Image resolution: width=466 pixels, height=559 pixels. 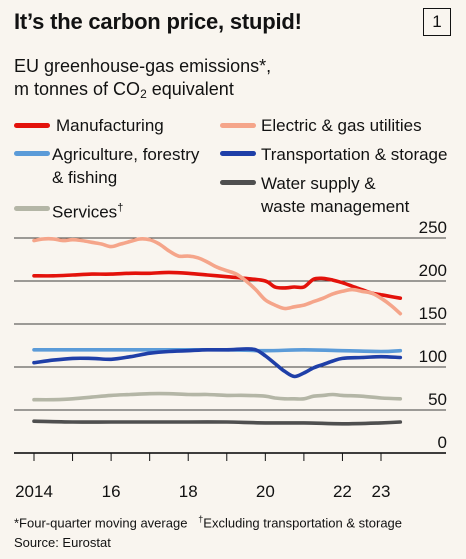 I want to click on legend-label-transport: Transportation & storage, so click(x=354, y=154).